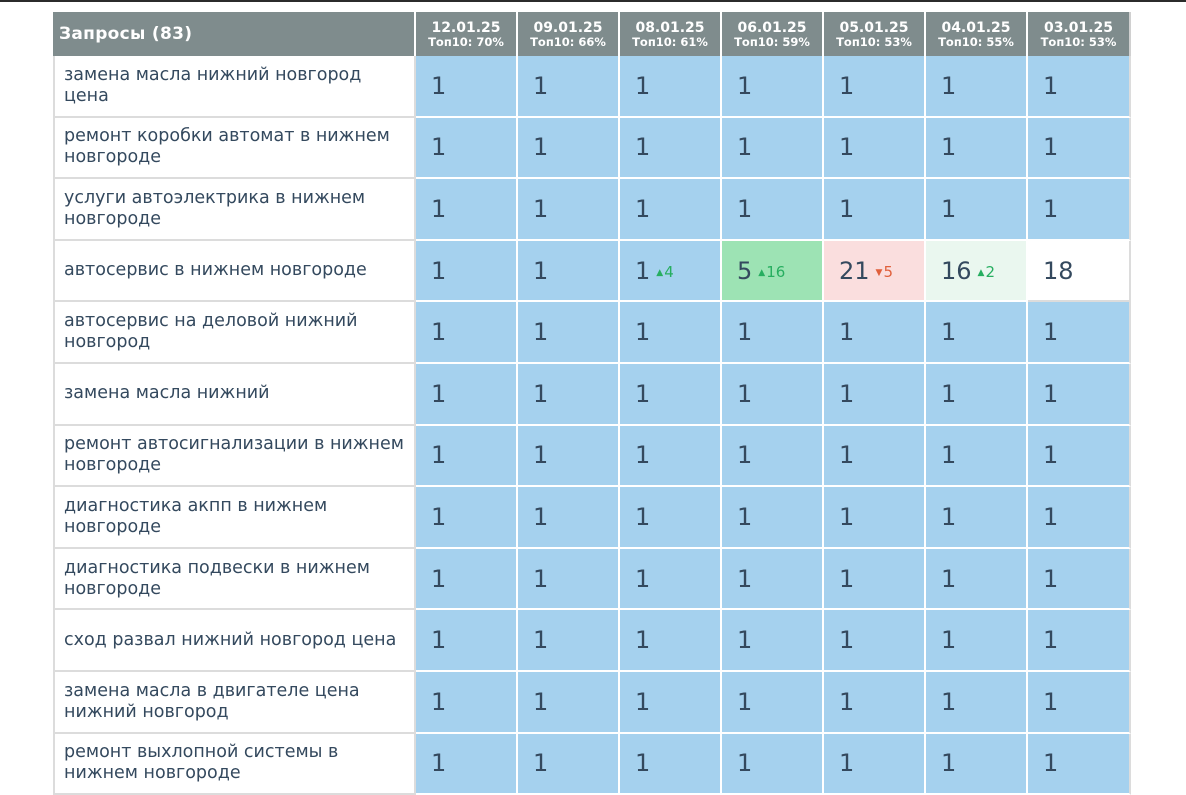 The width and height of the screenshot is (1186, 795). Describe the element at coordinates (776, 271) in the screenshot. I see `delta-value: 16` at that location.